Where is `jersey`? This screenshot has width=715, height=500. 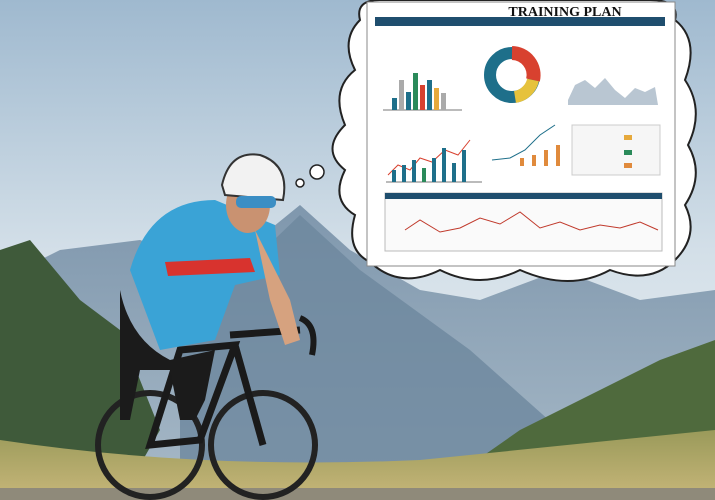 jersey is located at coordinates (205, 275).